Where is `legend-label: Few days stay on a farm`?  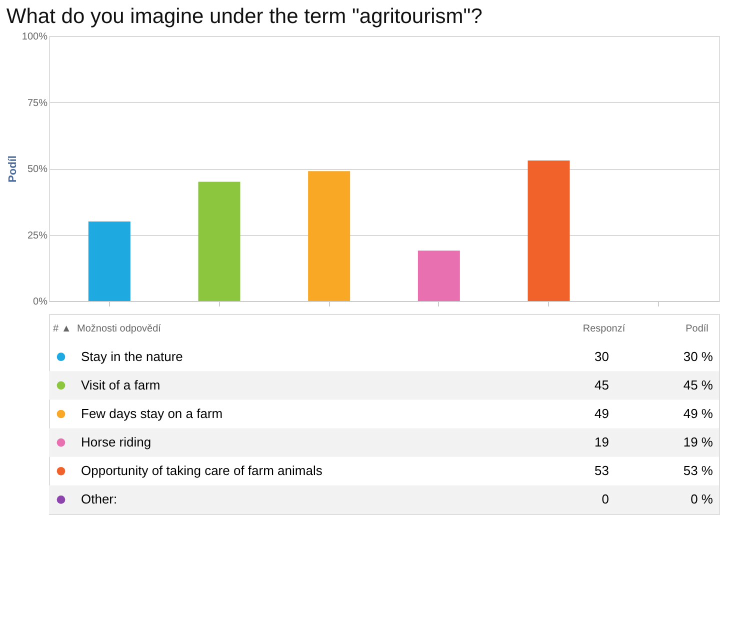 legend-label: Few days stay on a farm is located at coordinates (152, 413).